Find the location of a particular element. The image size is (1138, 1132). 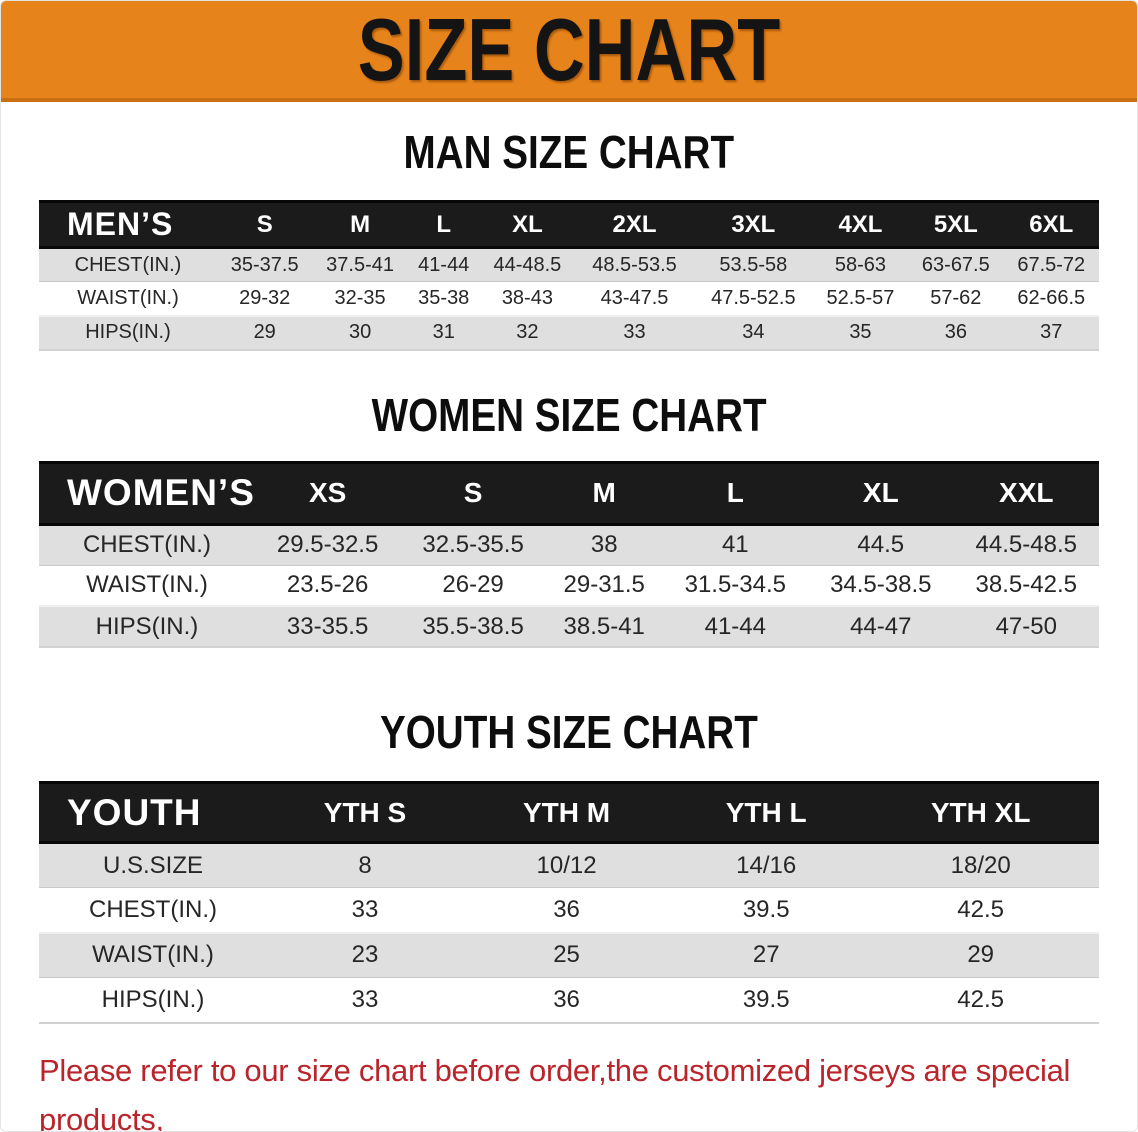

women-table-header-row: WOMEN’S XS S M L XL XXL is located at coordinates (569, 493).